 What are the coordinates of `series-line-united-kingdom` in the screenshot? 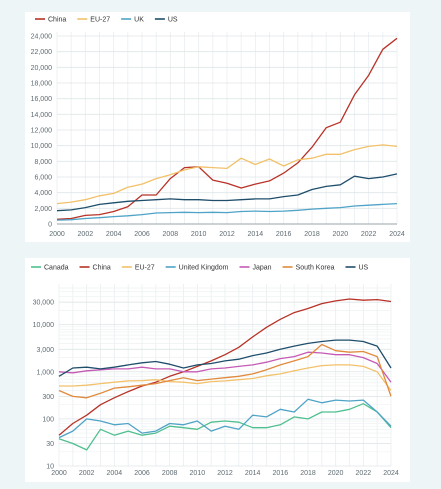 It's located at (225, 418).